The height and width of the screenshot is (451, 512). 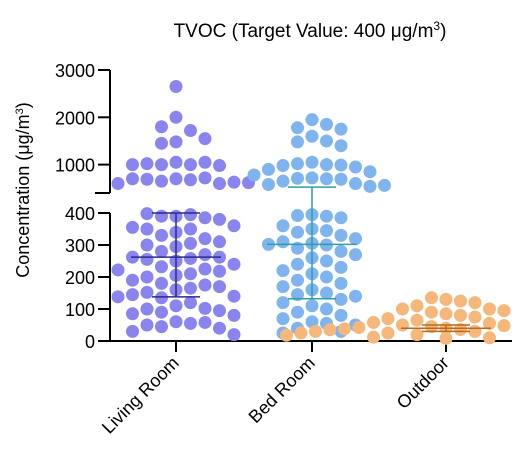 What do you see at coordinates (20, 111) in the screenshot?
I see `y-axis-label-superscript: 3` at bounding box center [20, 111].